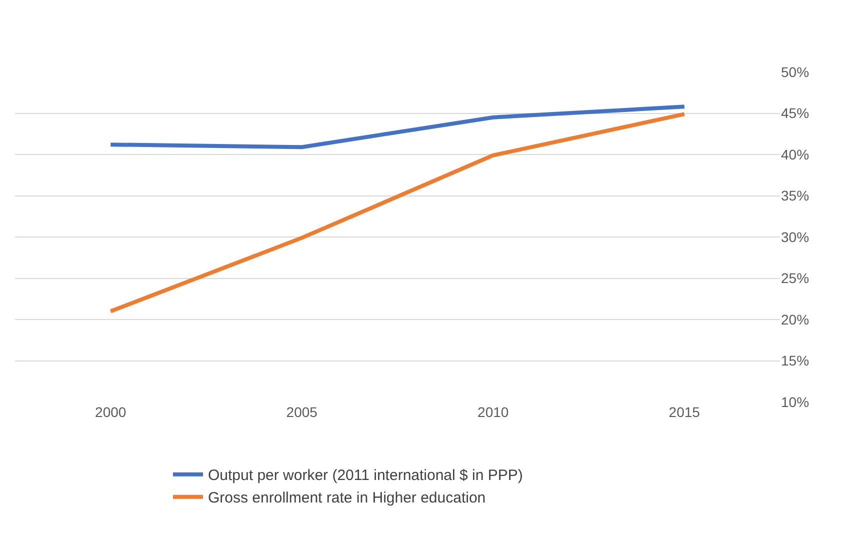 Image resolution: width=845 pixels, height=554 pixels. What do you see at coordinates (684, 412) in the screenshot?
I see `x-tick-label: 2015` at bounding box center [684, 412].